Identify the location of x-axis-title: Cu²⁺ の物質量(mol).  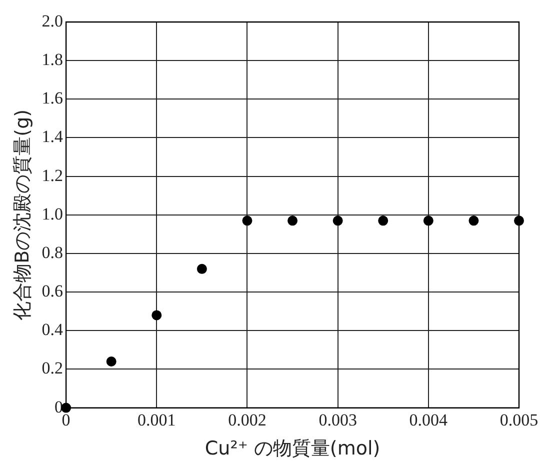
(292, 449).